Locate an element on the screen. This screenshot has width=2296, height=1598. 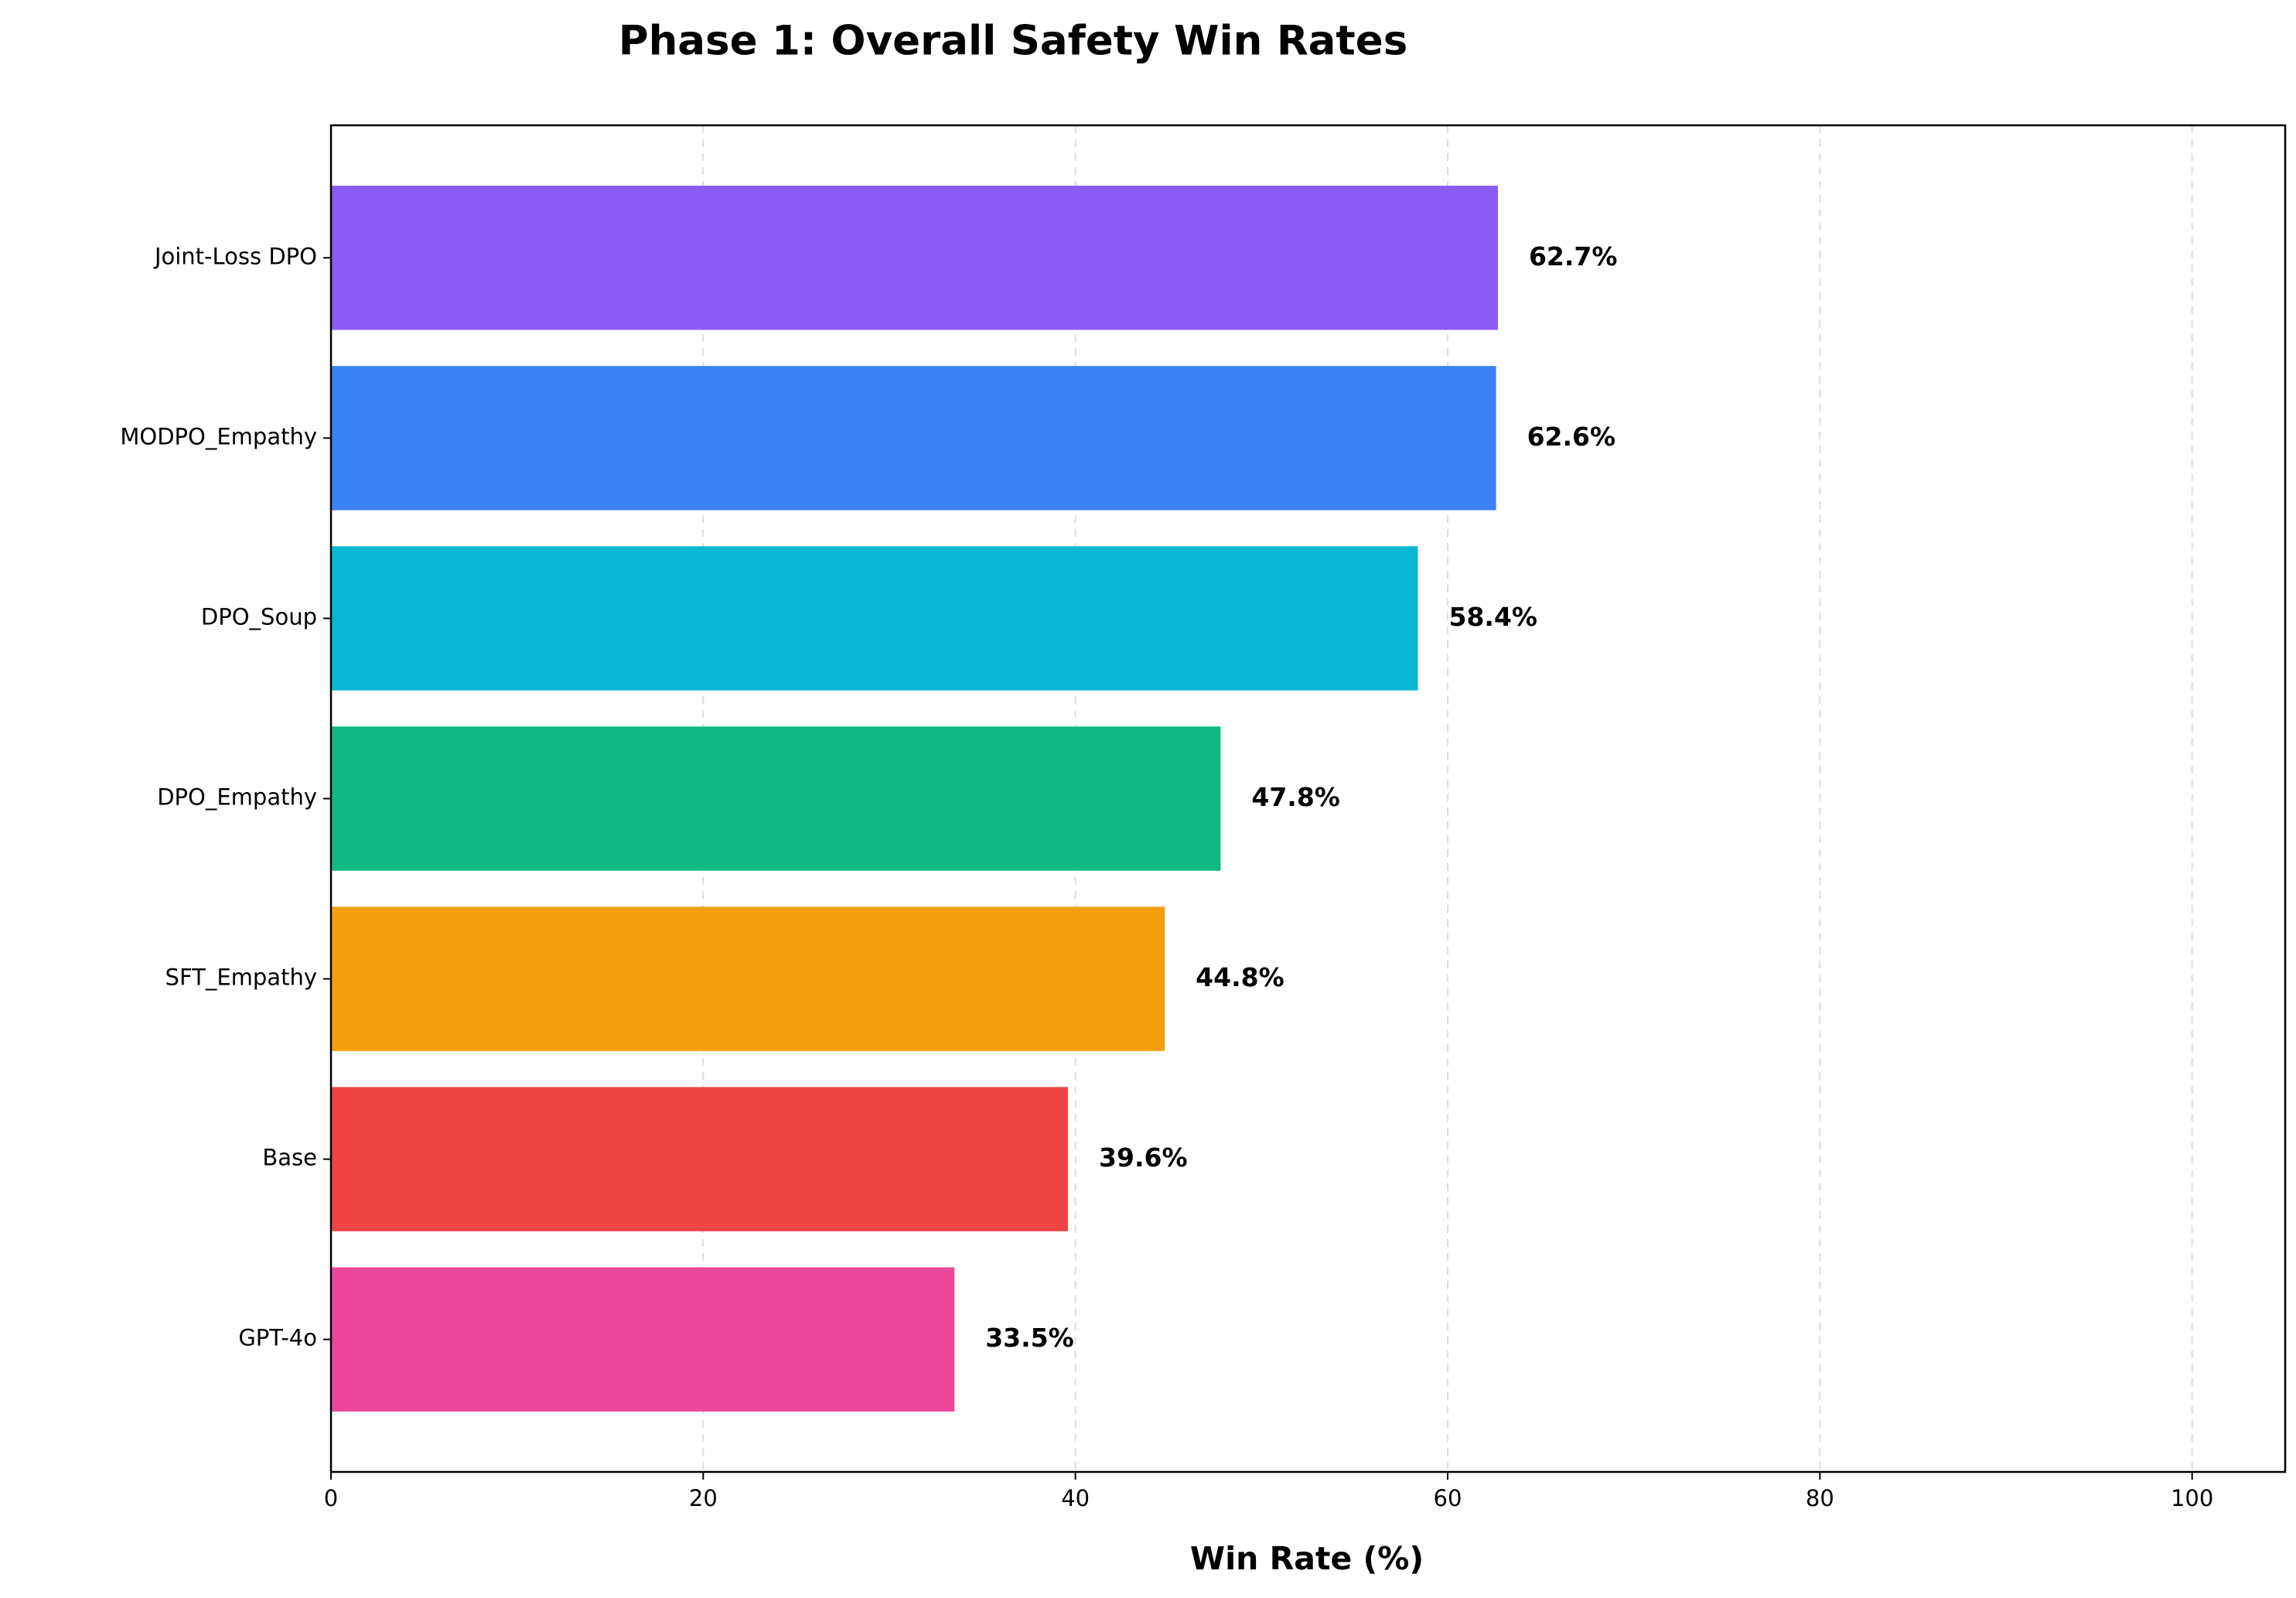
value-label: 33.5% is located at coordinates (1029, 1338).